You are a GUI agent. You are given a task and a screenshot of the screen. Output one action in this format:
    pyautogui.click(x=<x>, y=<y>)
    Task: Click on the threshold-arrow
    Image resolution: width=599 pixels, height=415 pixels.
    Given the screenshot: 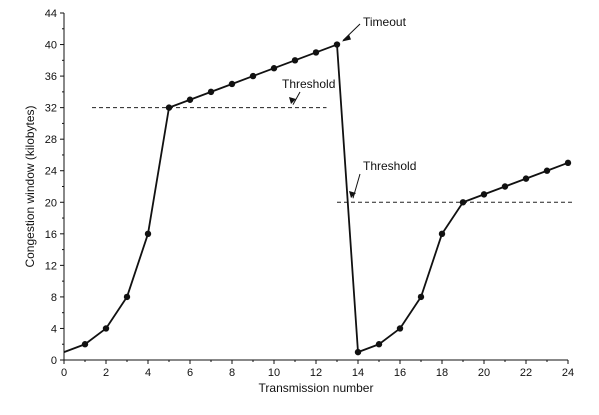 What is the action you would take?
    pyautogui.click(x=296, y=98)
    